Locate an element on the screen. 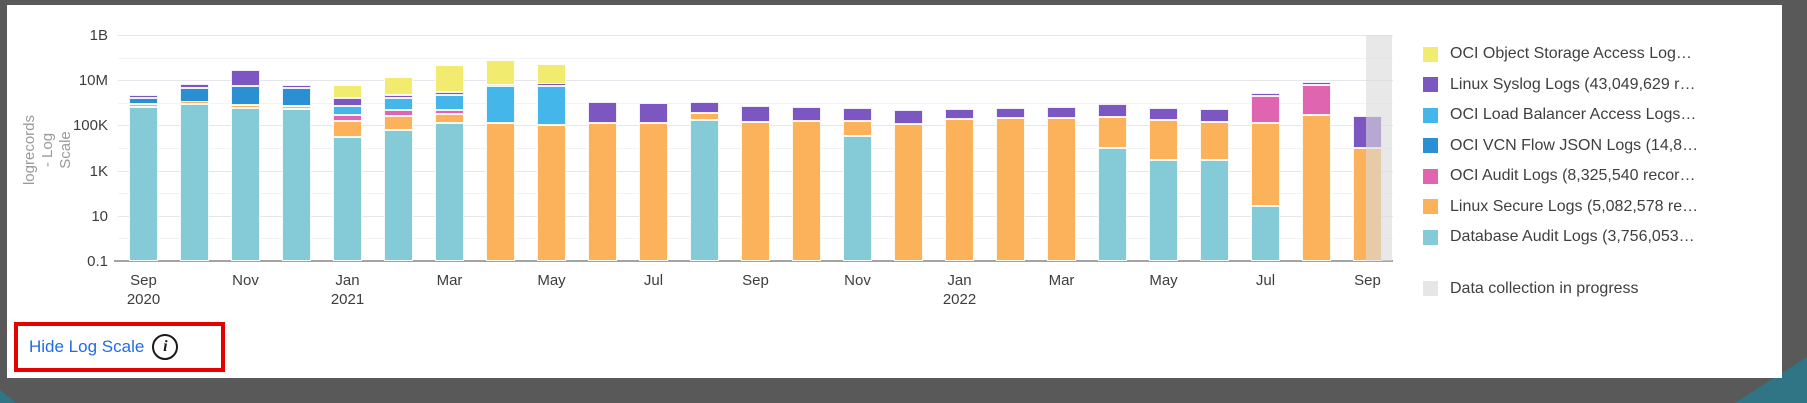 The width and height of the screenshot is (1807, 403). x-tick-label: Jul is located at coordinates (1266, 280).